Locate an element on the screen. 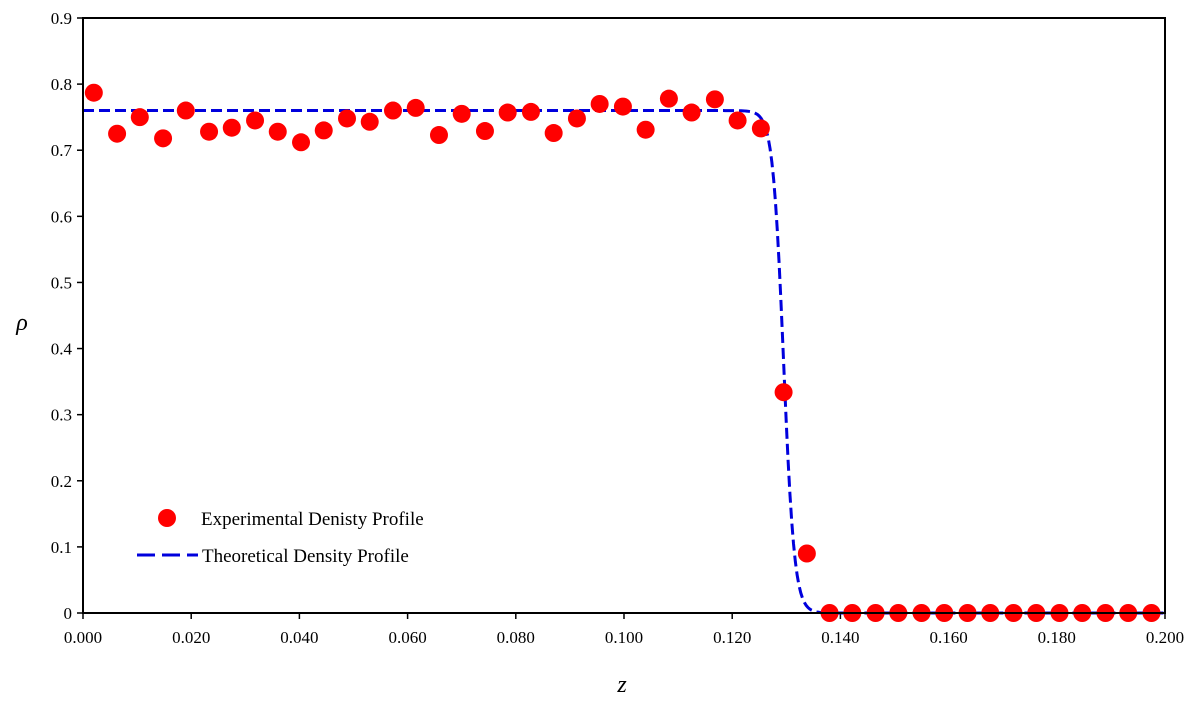 This screenshot has height=706, width=1197. x-axis-title: z is located at coordinates (621, 685).